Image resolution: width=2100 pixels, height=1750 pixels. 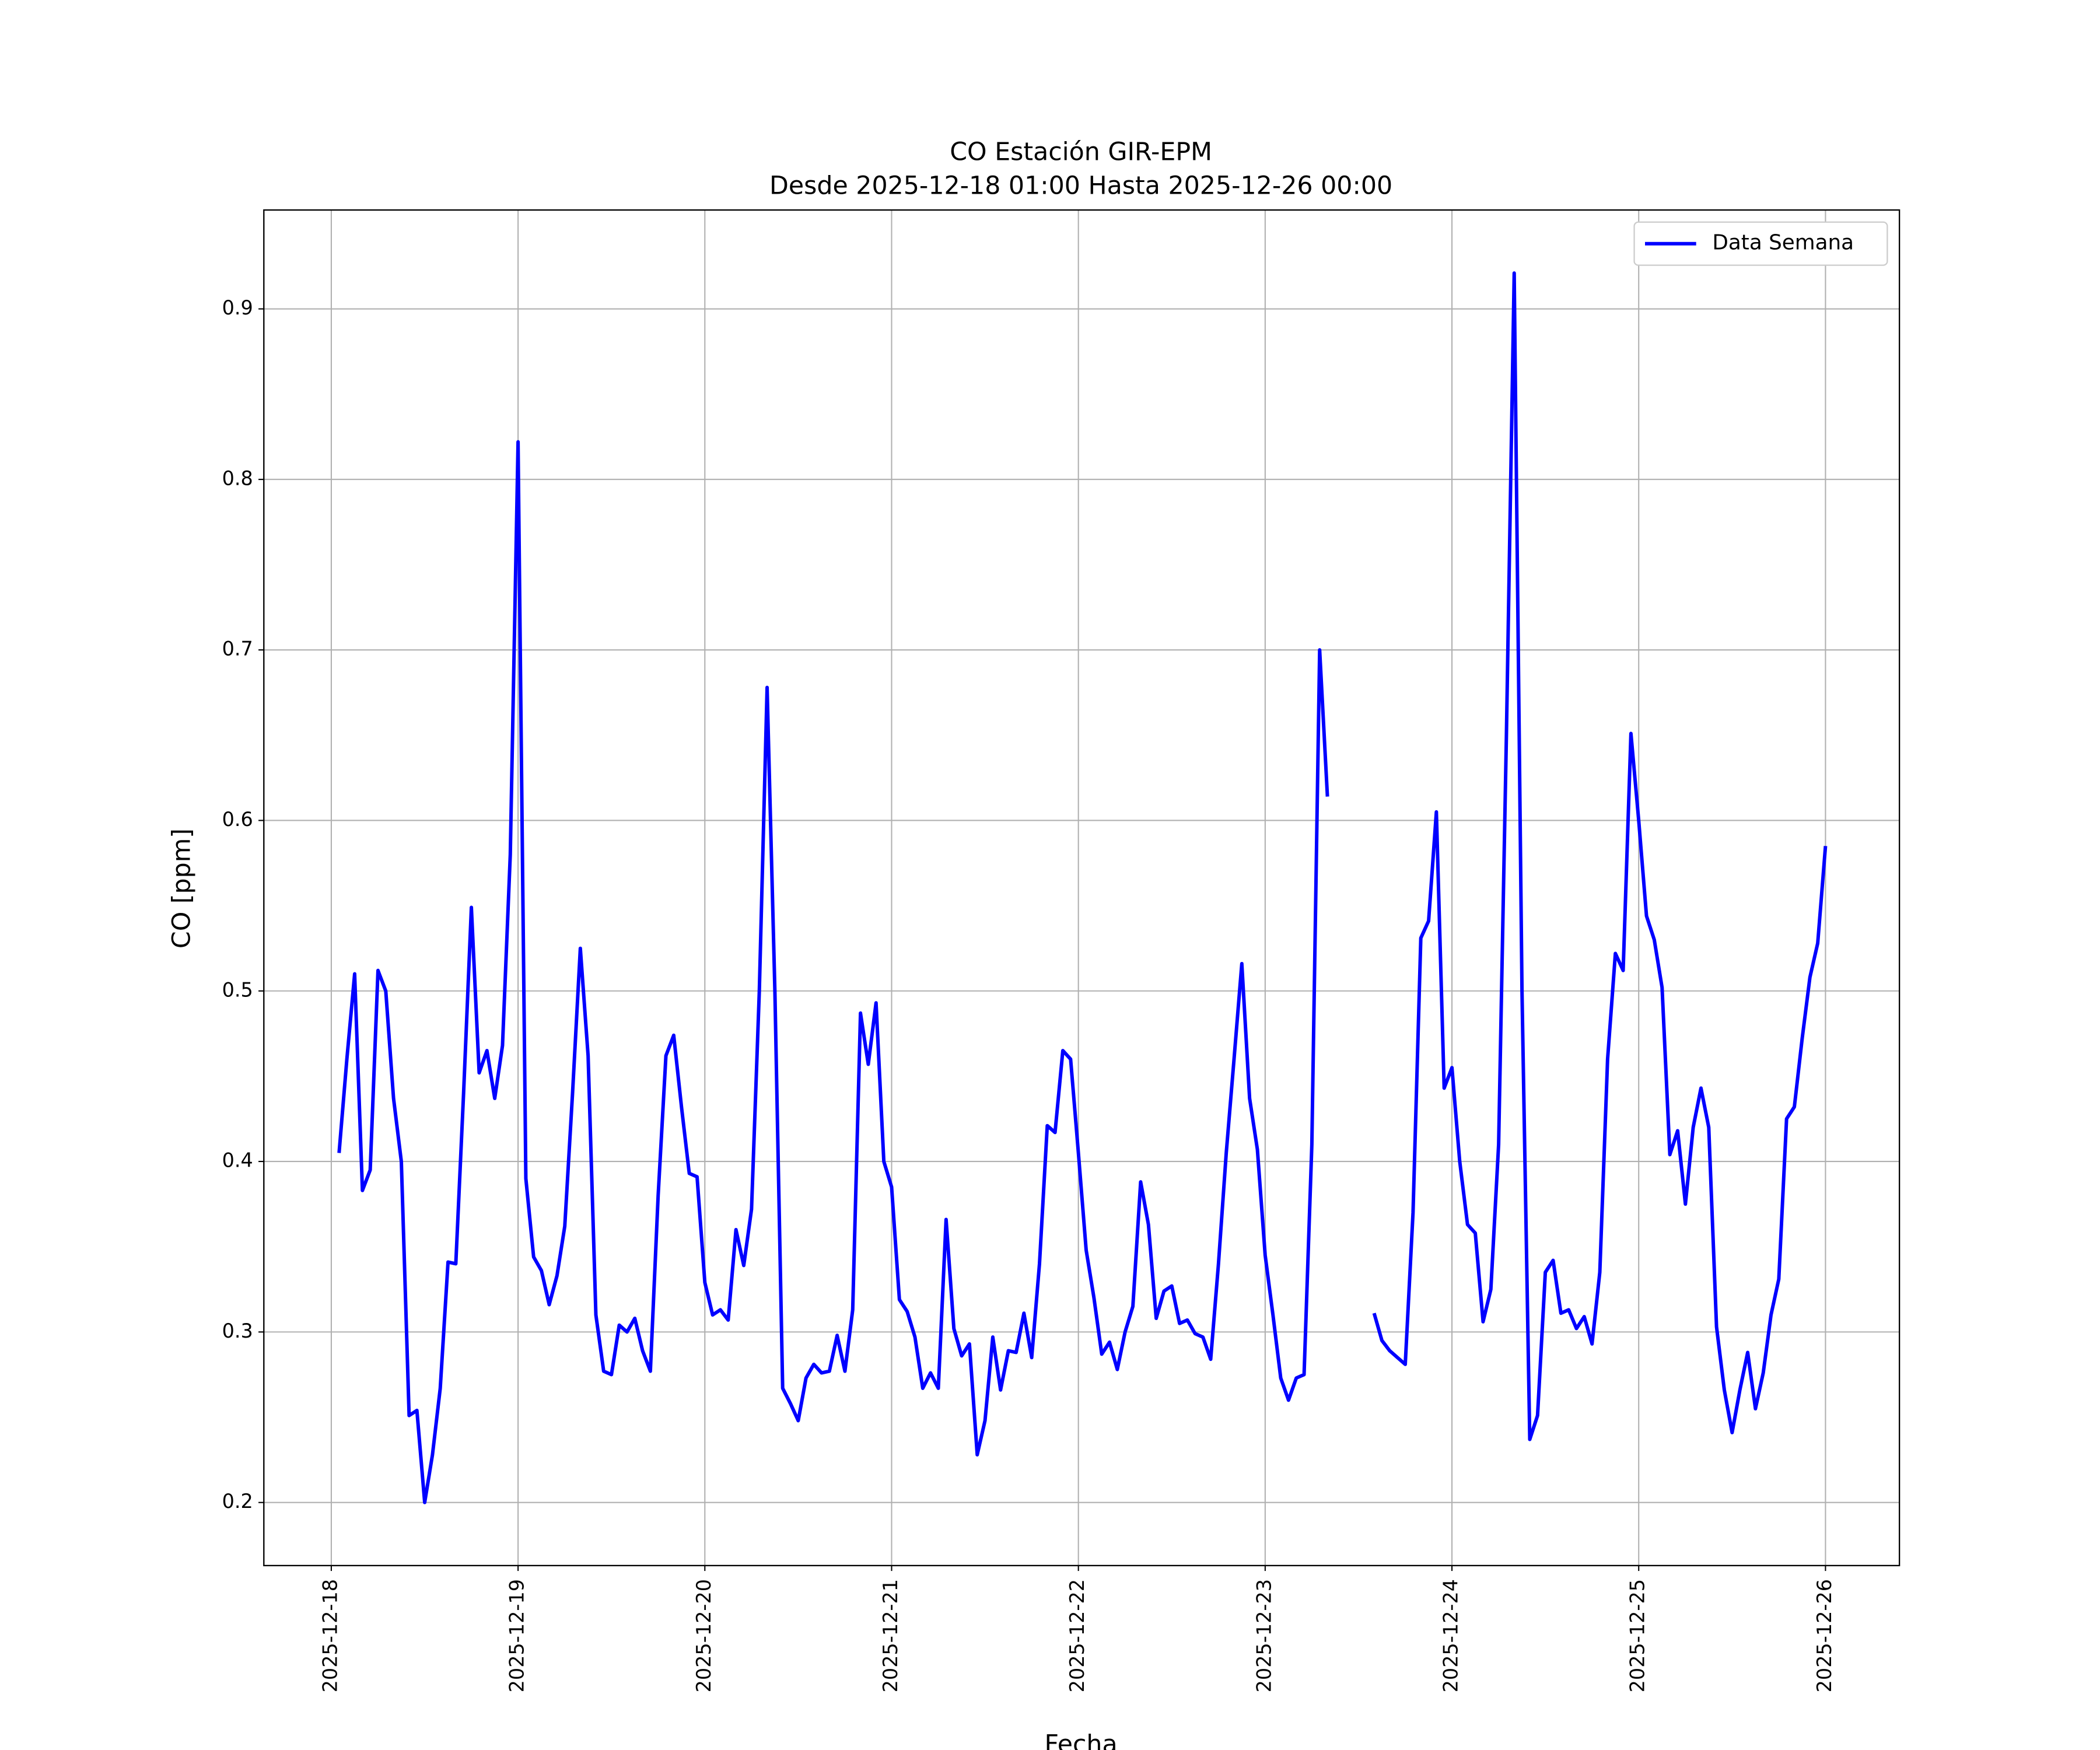 What do you see at coordinates (703, 1636) in the screenshot?
I see `x-tick-label: 2025-12-20` at bounding box center [703, 1636].